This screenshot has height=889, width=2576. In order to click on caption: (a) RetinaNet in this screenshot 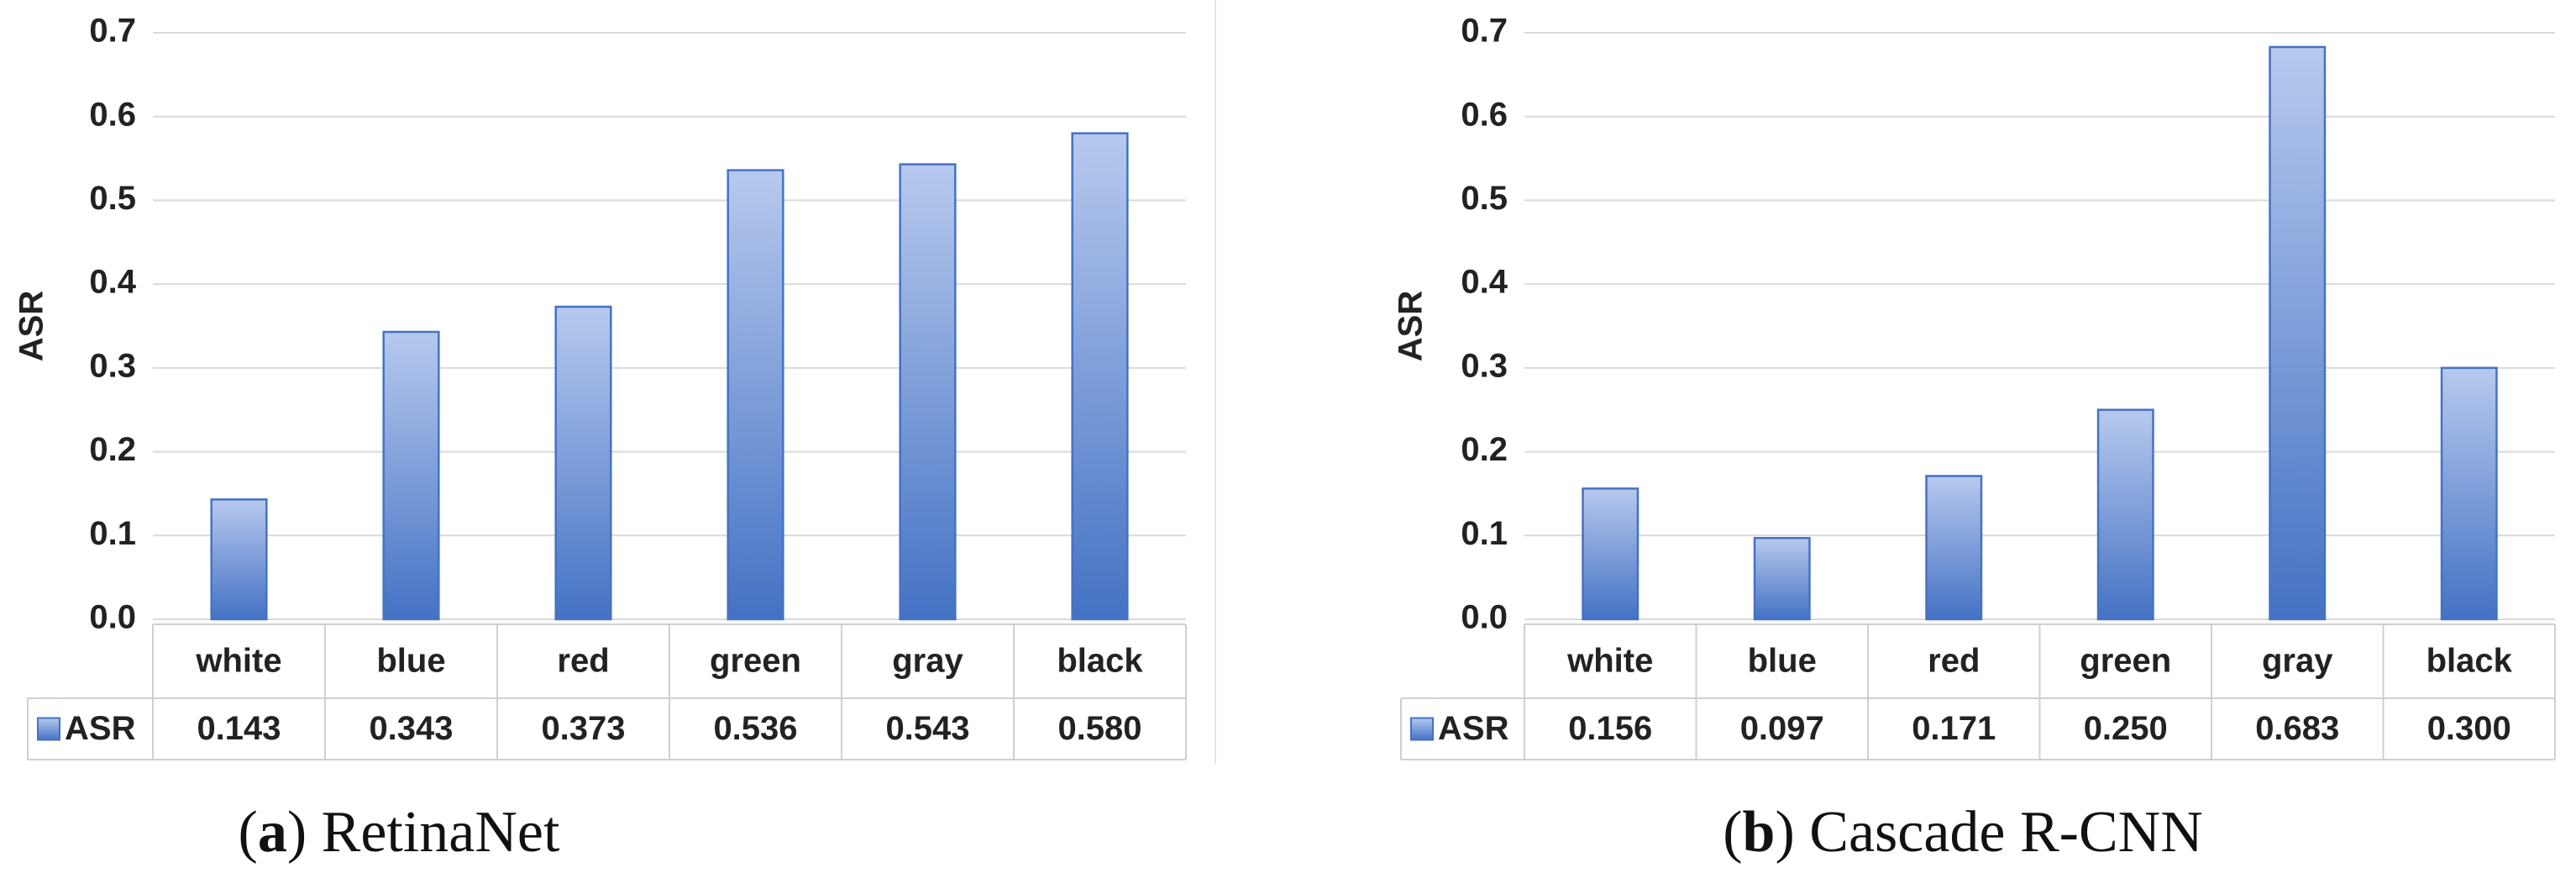, I will do `click(399, 833)`.